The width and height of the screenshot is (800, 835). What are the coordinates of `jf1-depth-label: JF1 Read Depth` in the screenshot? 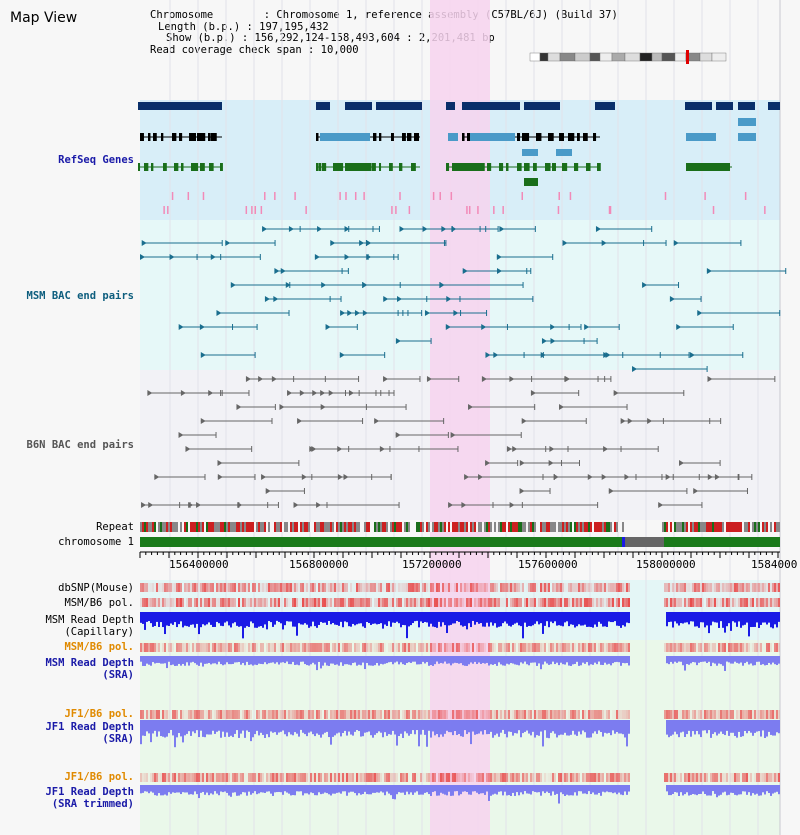 It's located at (89, 727).